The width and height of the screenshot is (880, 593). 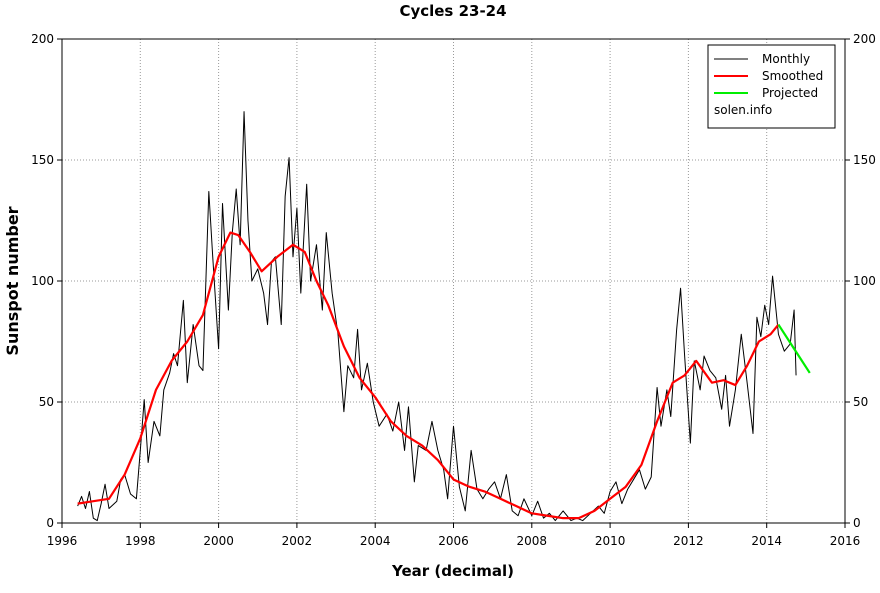 I want to click on x-tick-label: 2000, so click(x=218, y=541).